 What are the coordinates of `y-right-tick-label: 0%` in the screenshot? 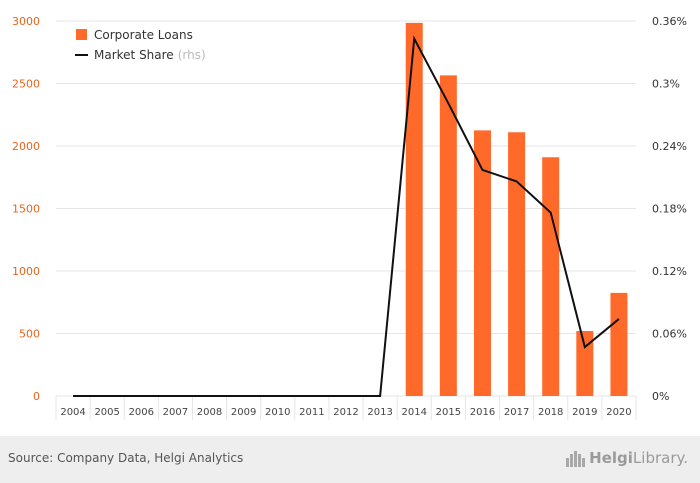 It's located at (660, 396).